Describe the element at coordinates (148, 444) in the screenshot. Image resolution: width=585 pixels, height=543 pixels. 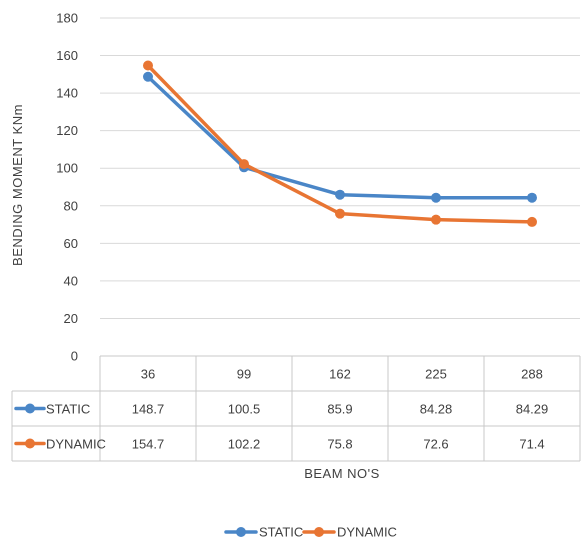
I see `table-data-label: 154.7` at that location.